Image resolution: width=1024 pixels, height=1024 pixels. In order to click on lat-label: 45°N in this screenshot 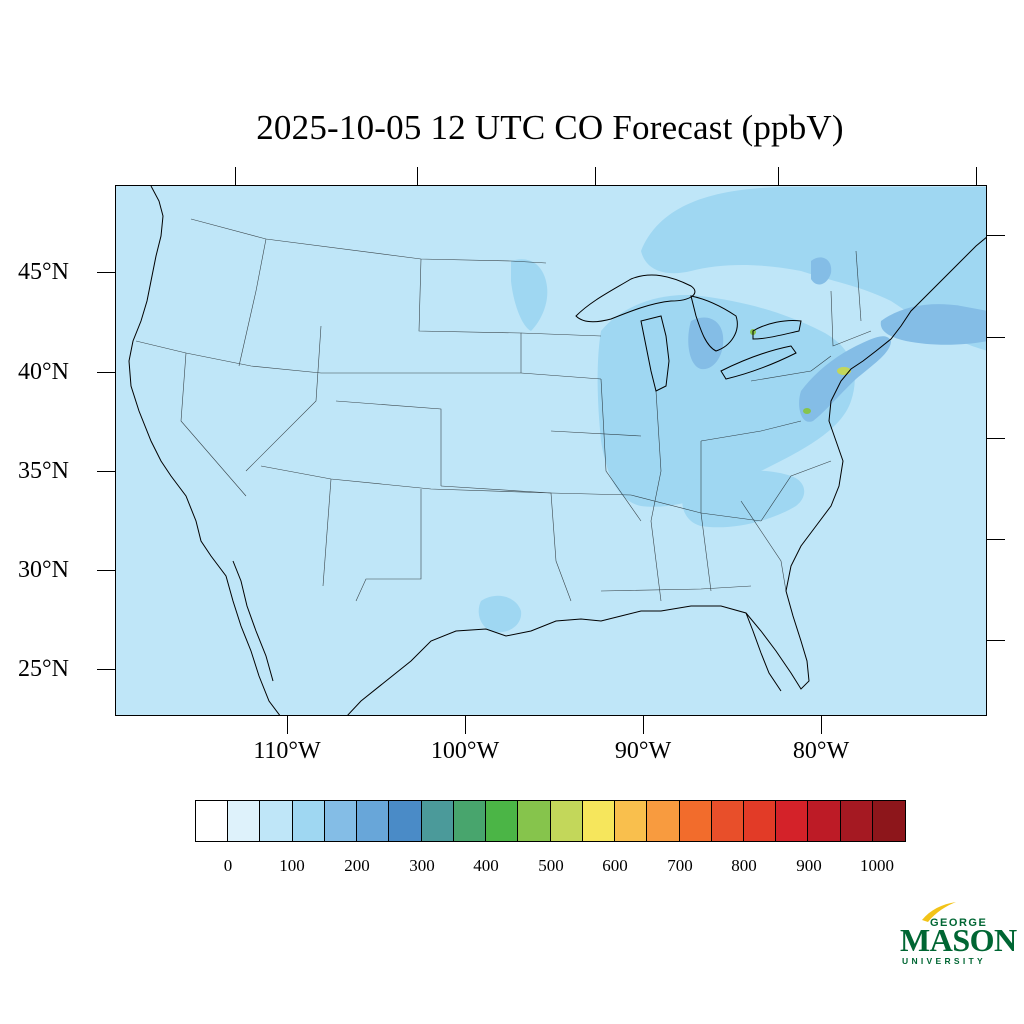, I will do `click(43, 272)`.